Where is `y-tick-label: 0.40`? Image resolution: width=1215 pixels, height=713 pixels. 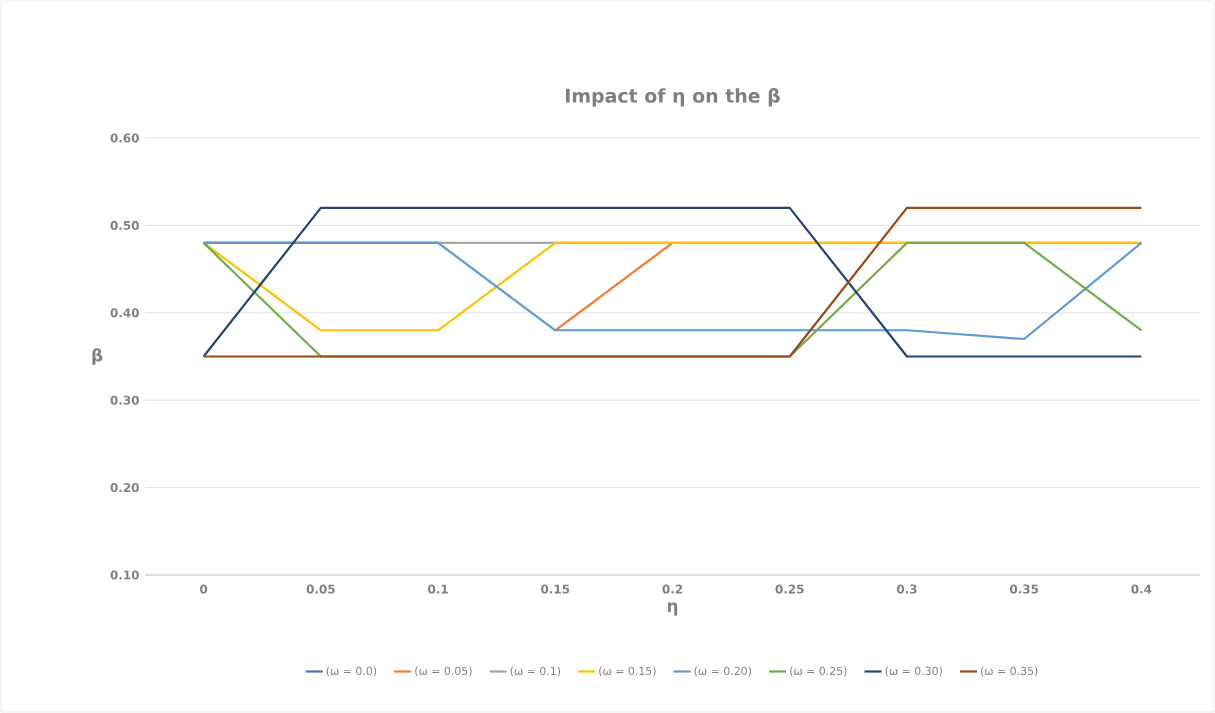 y-tick-label: 0.40 is located at coordinates (124, 313).